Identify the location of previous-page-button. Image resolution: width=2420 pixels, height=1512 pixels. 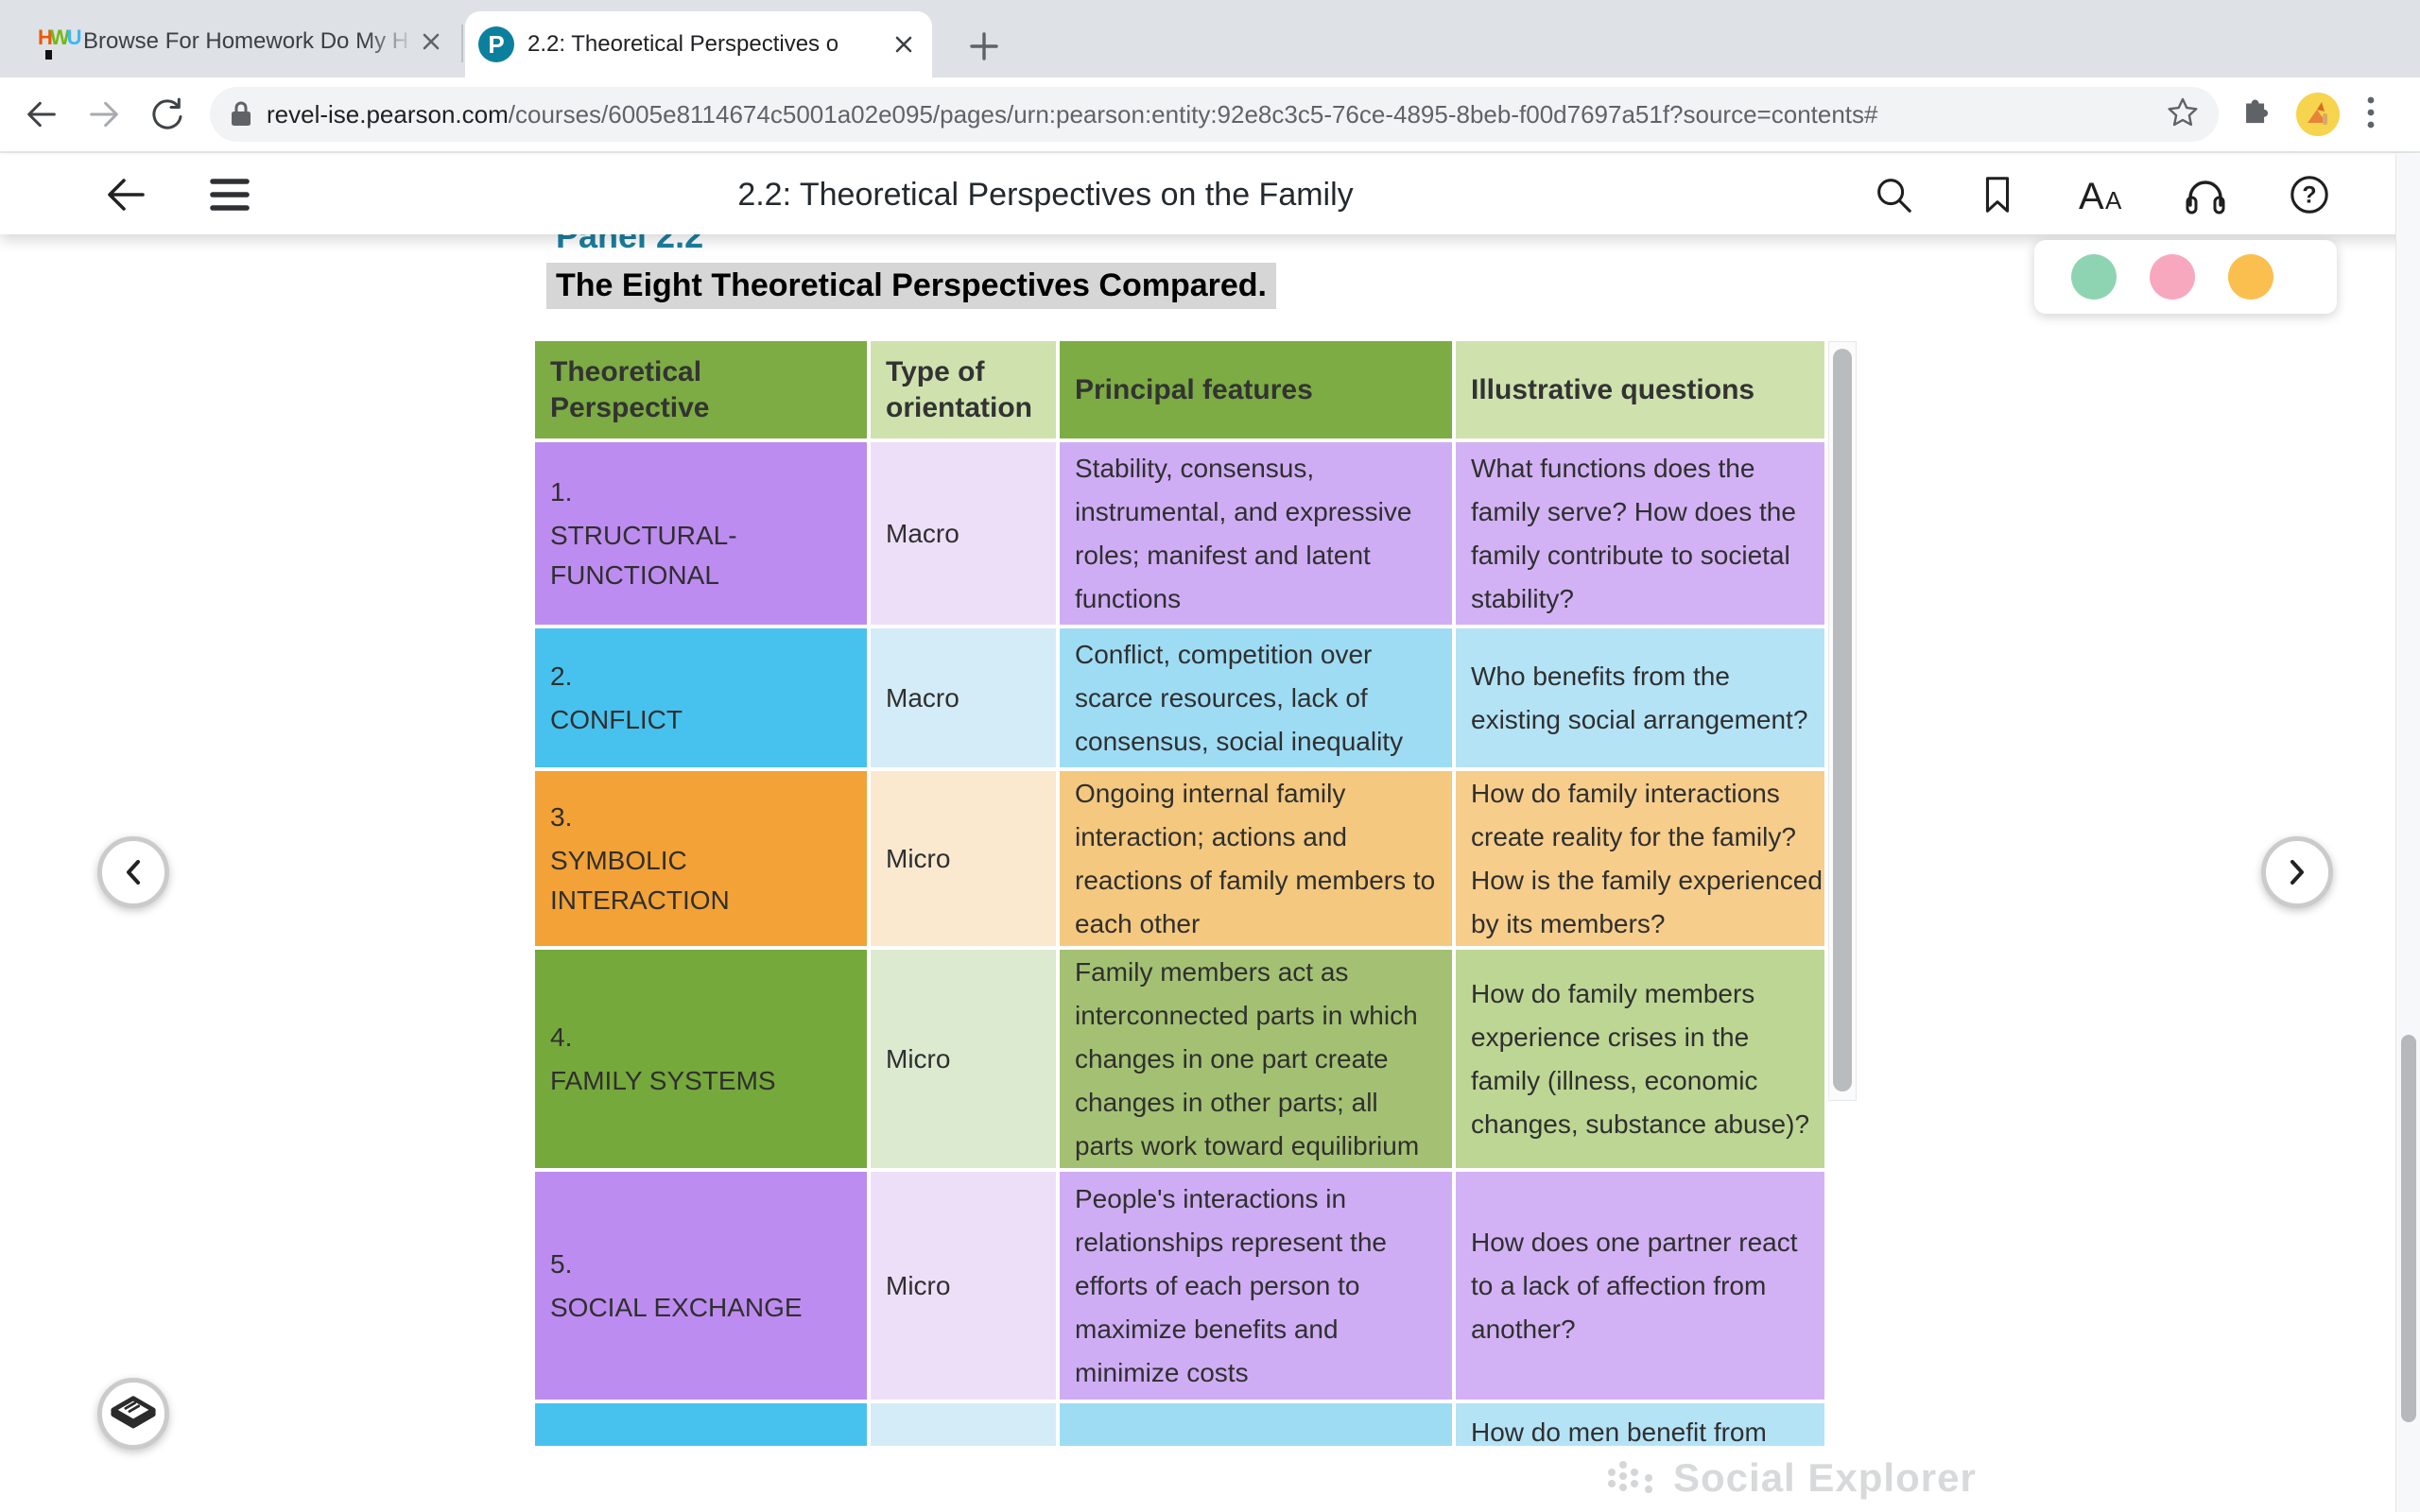
(133, 872).